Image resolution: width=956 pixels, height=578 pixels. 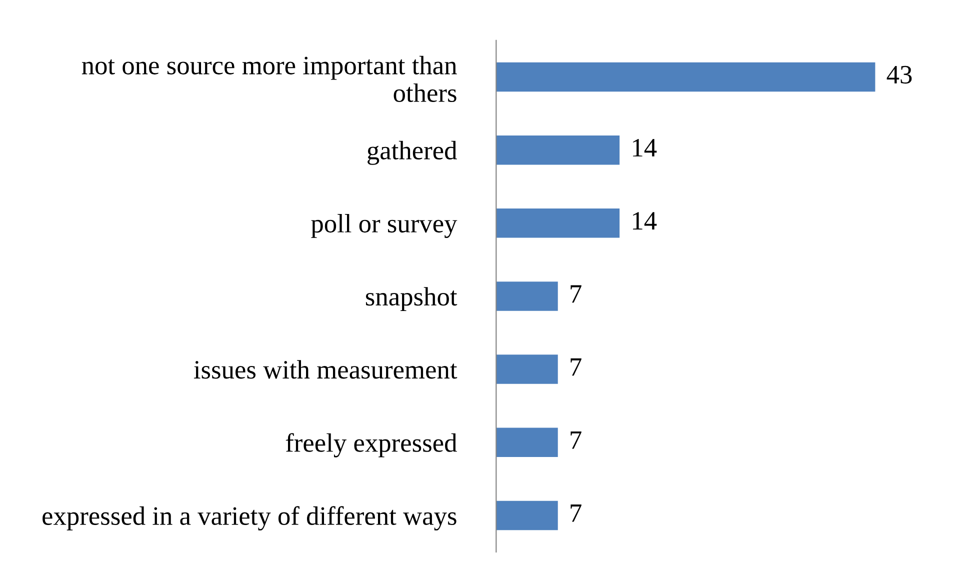 What do you see at coordinates (412, 299) in the screenshot?
I see `y-tick-label: snapshot` at bounding box center [412, 299].